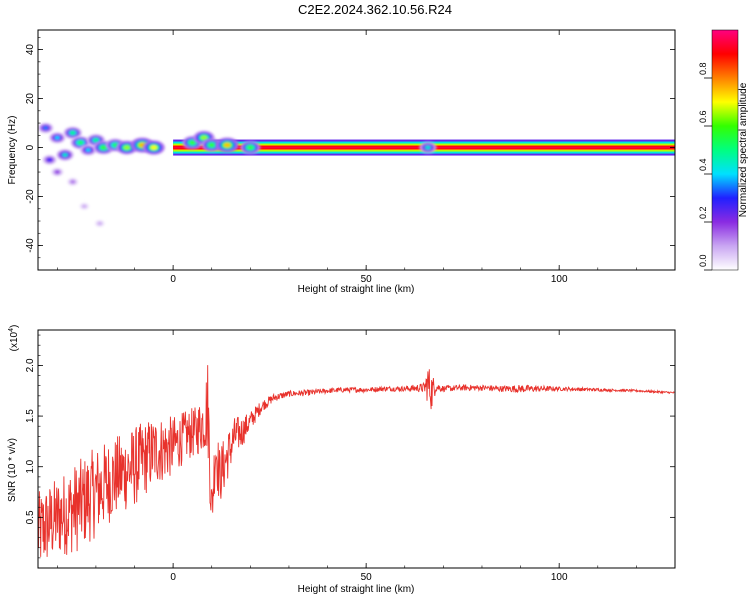 Image resolution: width=750 pixels, height=605 pixels. What do you see at coordinates (30, 147) in the screenshot?
I see `spectrogram-ytick-label: 0` at bounding box center [30, 147].